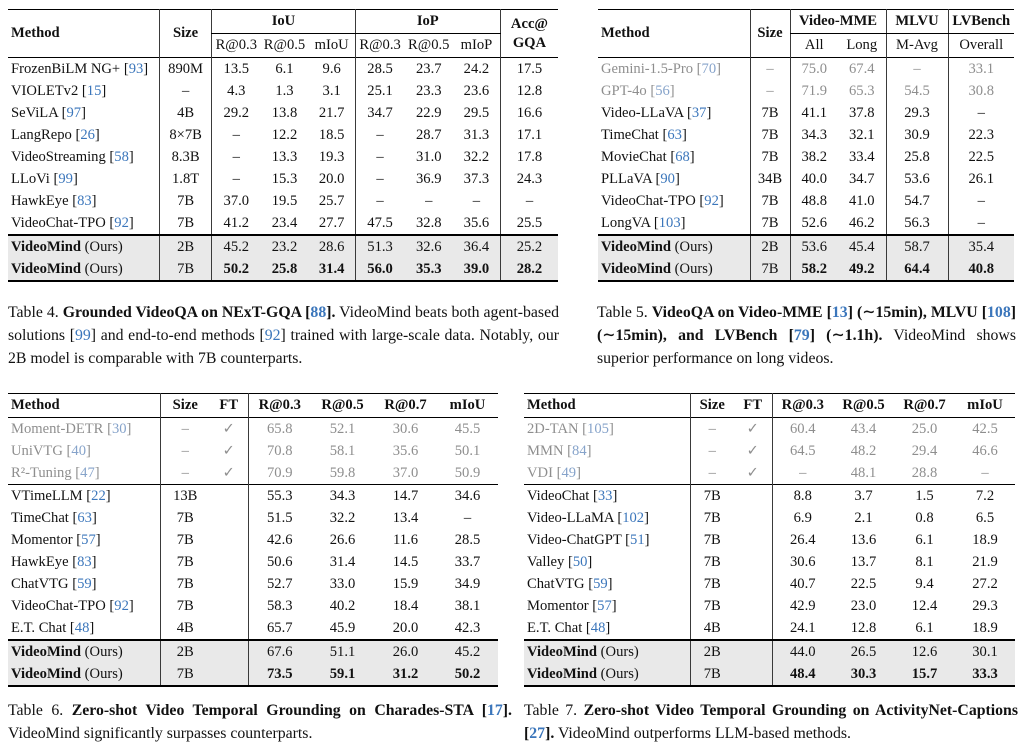 This screenshot has height=753, width=1019. Describe the element at coordinates (98, 496) in the screenshot. I see `citation-link: 22` at that location.